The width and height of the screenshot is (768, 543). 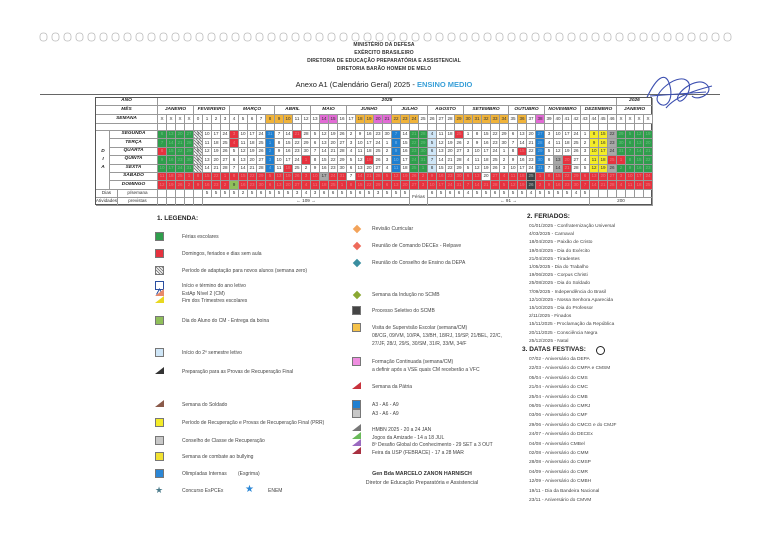 What do you see at coordinates (189, 143) in the screenshot?
I see `day-cell: 28` at bounding box center [189, 143].